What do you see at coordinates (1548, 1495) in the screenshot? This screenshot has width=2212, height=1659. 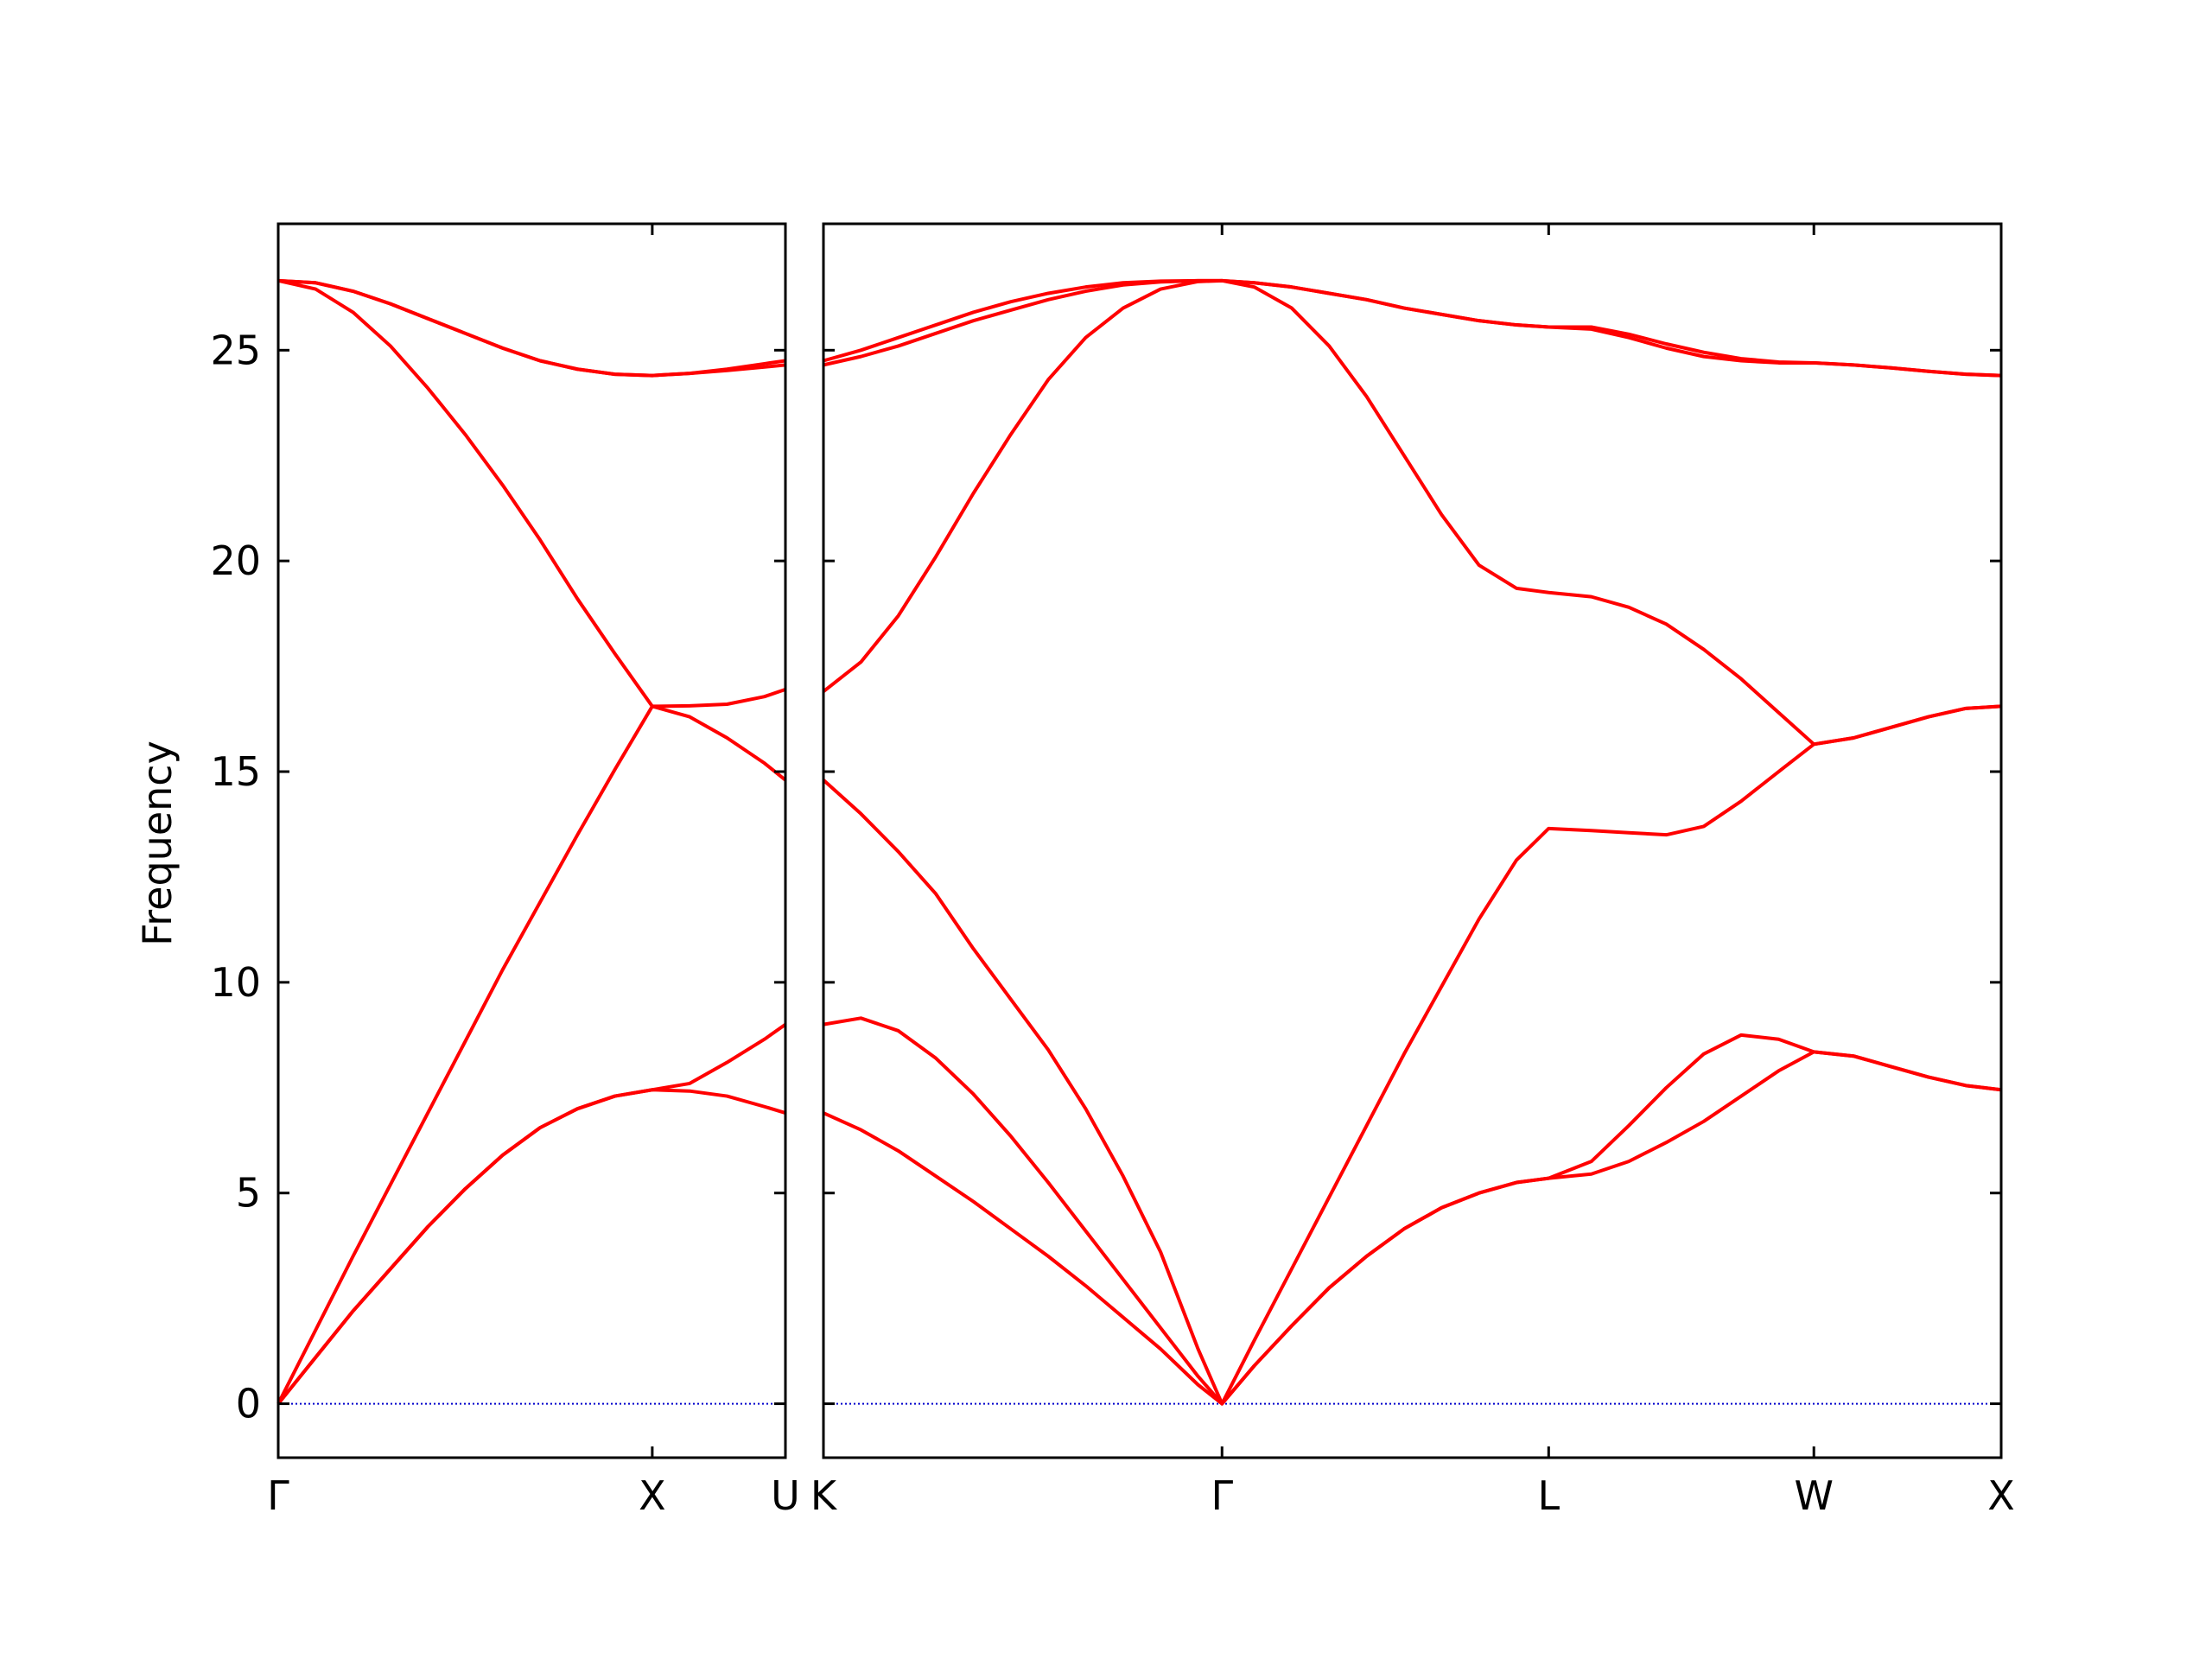 I see `x-tick-label: L` at bounding box center [1548, 1495].